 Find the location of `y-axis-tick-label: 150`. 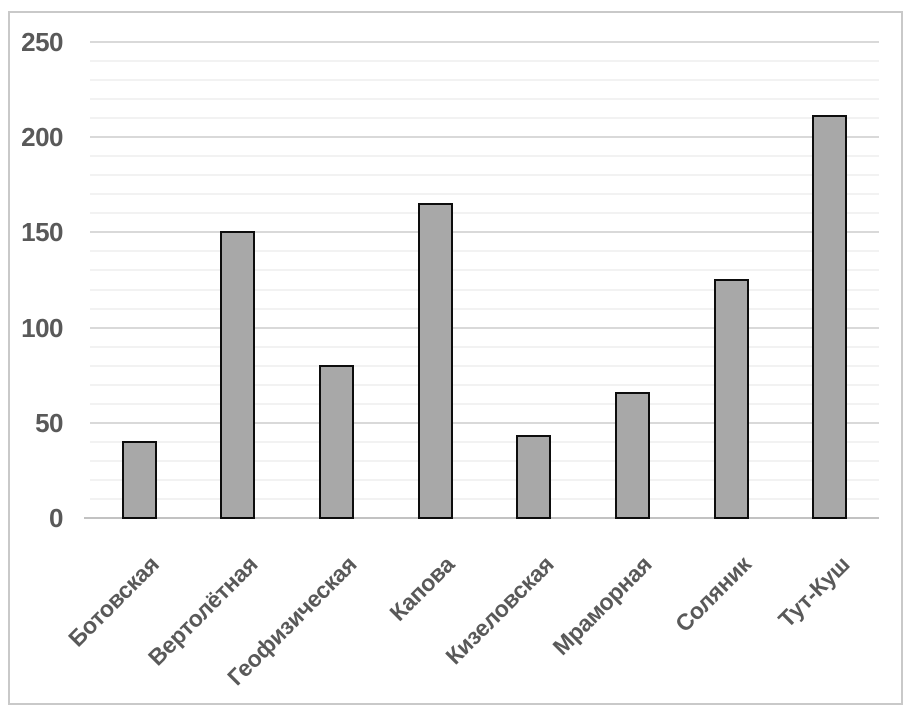

y-axis-tick-label: 150 is located at coordinates (42, 232).